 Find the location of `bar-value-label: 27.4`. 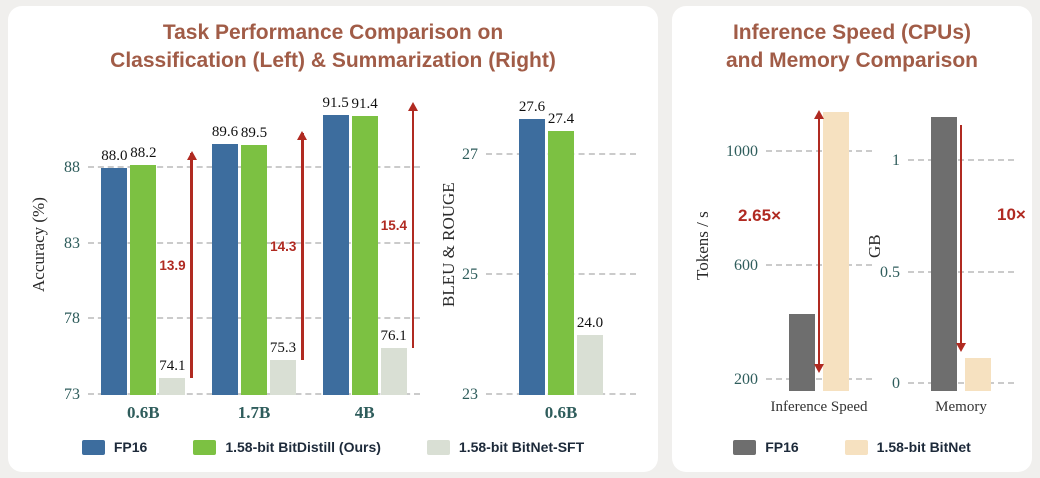

bar-value-label: 27.4 is located at coordinates (561, 119).